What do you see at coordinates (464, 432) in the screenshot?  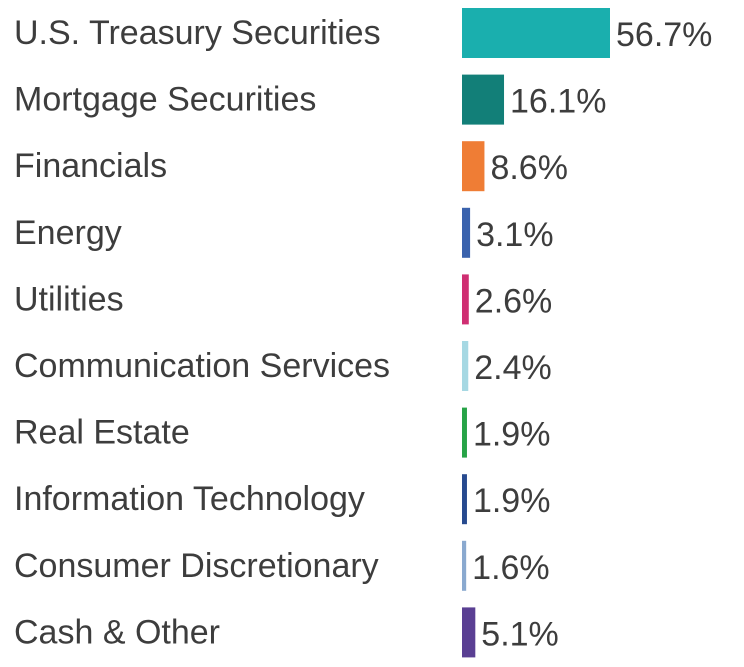 I see `bar-real-estate` at bounding box center [464, 432].